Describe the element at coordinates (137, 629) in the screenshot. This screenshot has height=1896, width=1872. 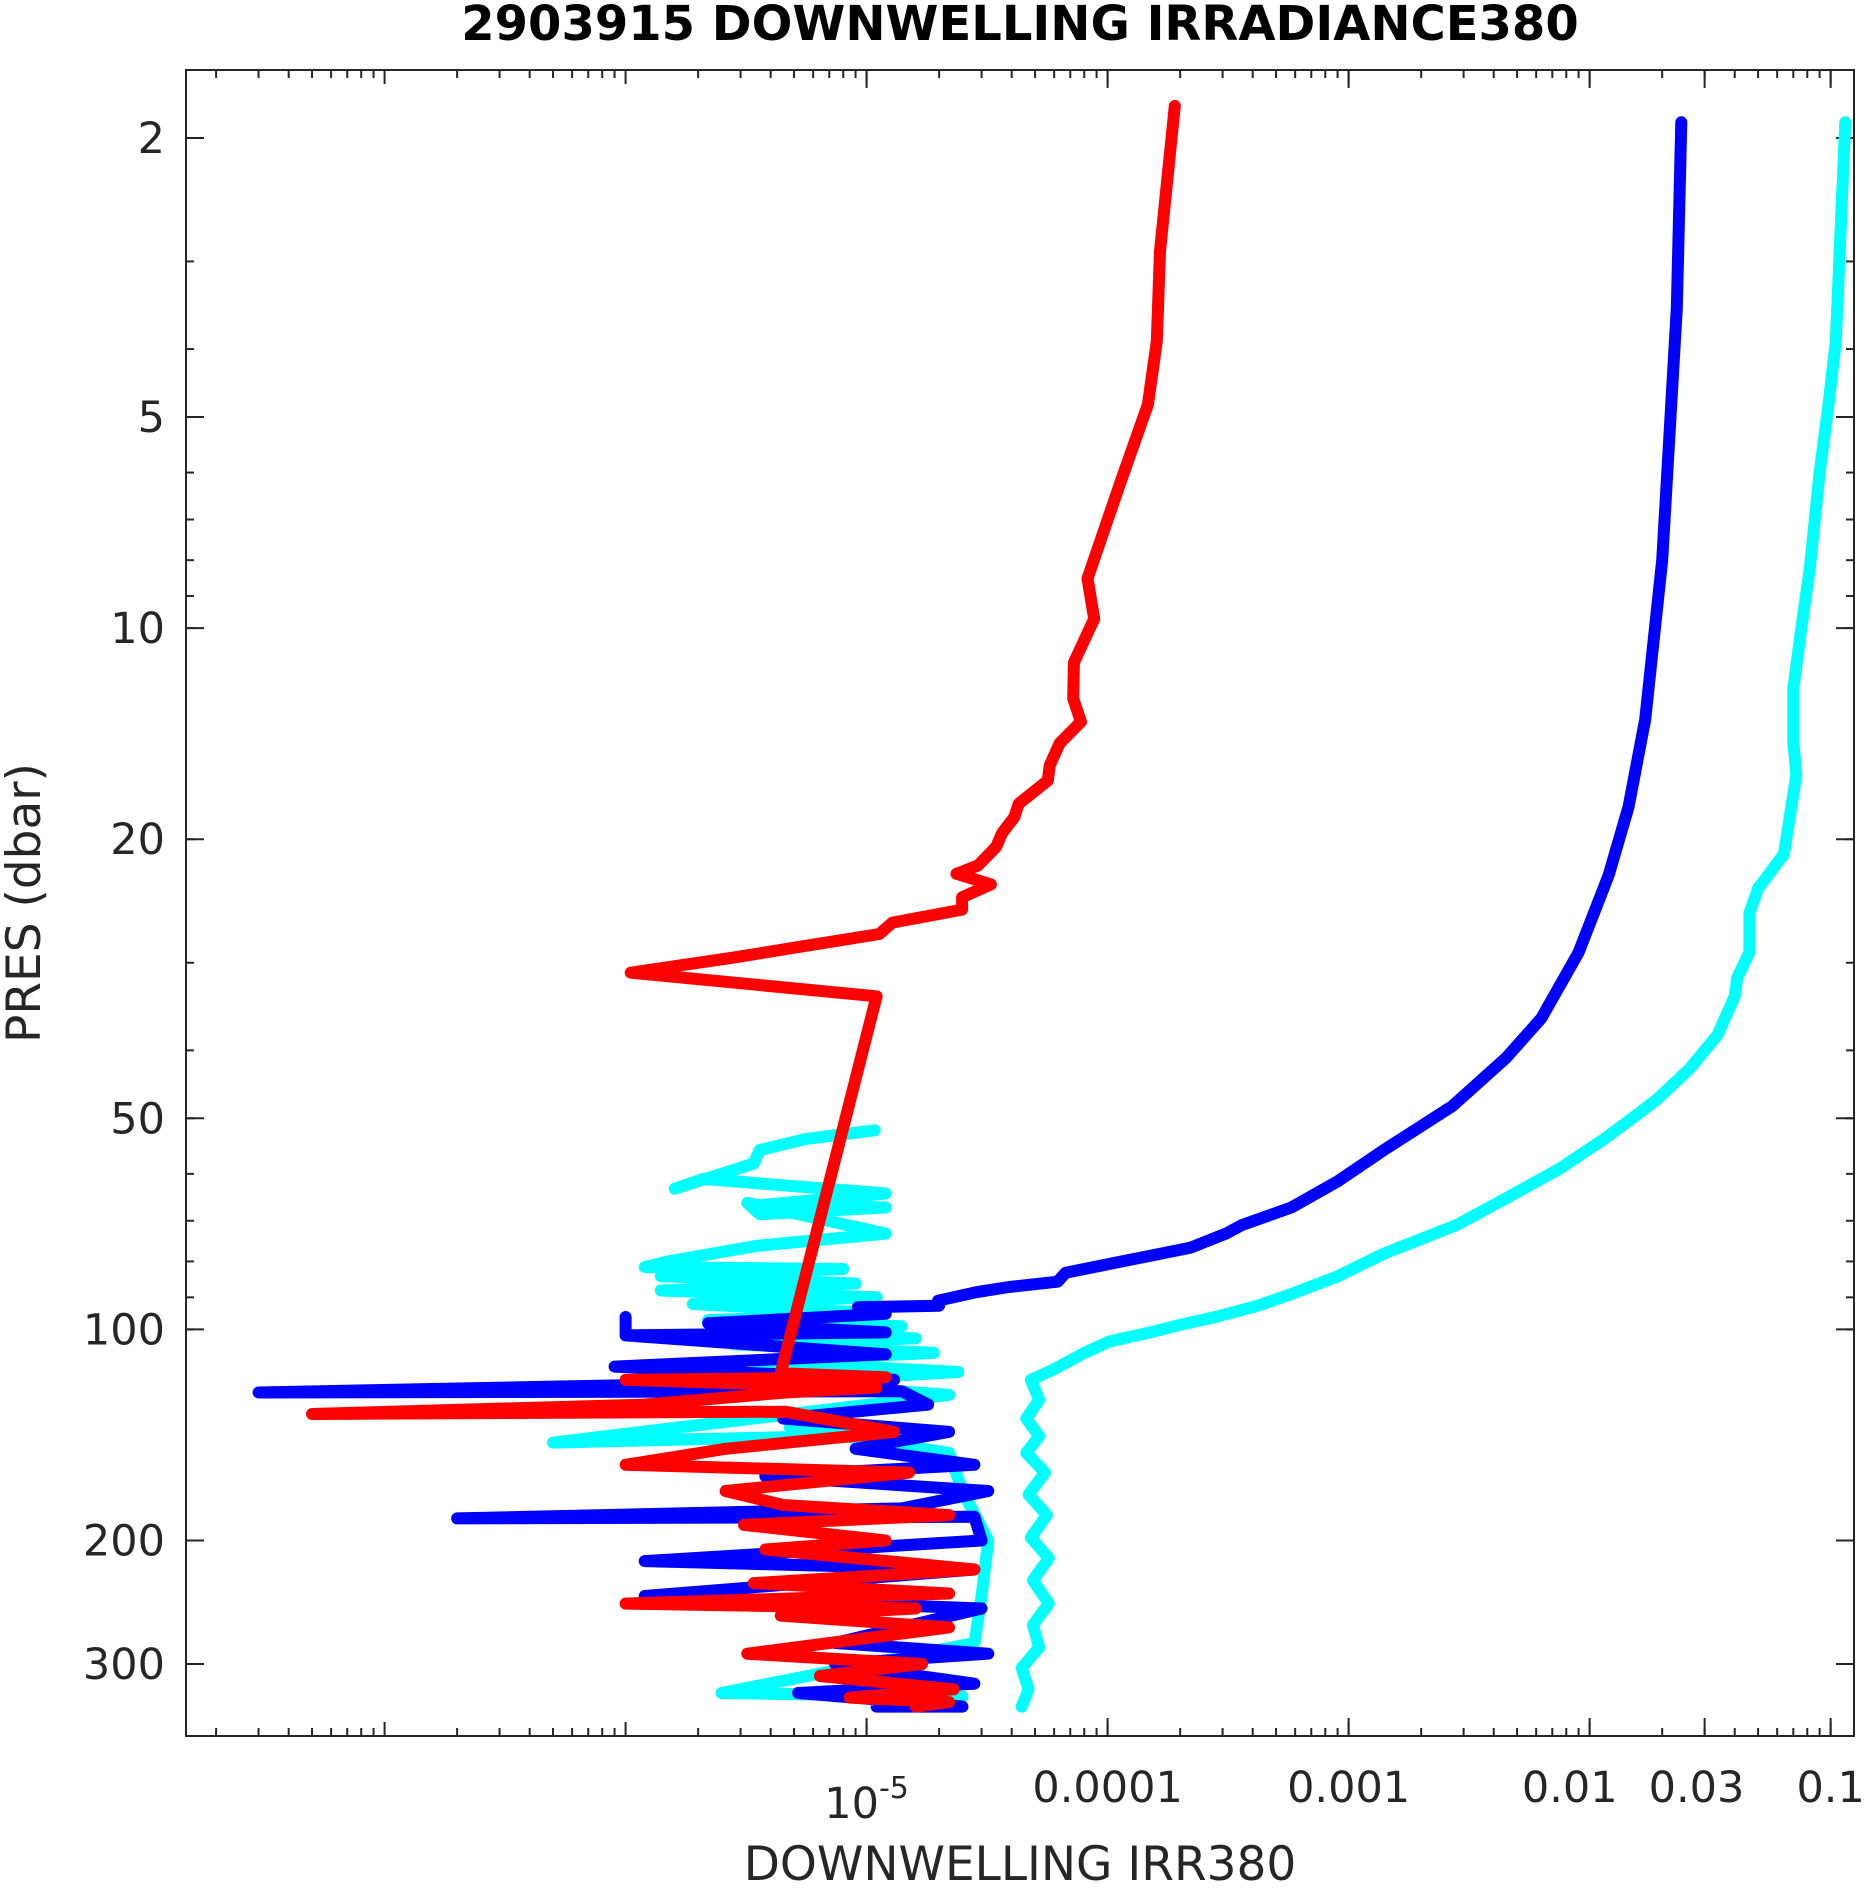
I see `y-tick-label: 10` at that location.